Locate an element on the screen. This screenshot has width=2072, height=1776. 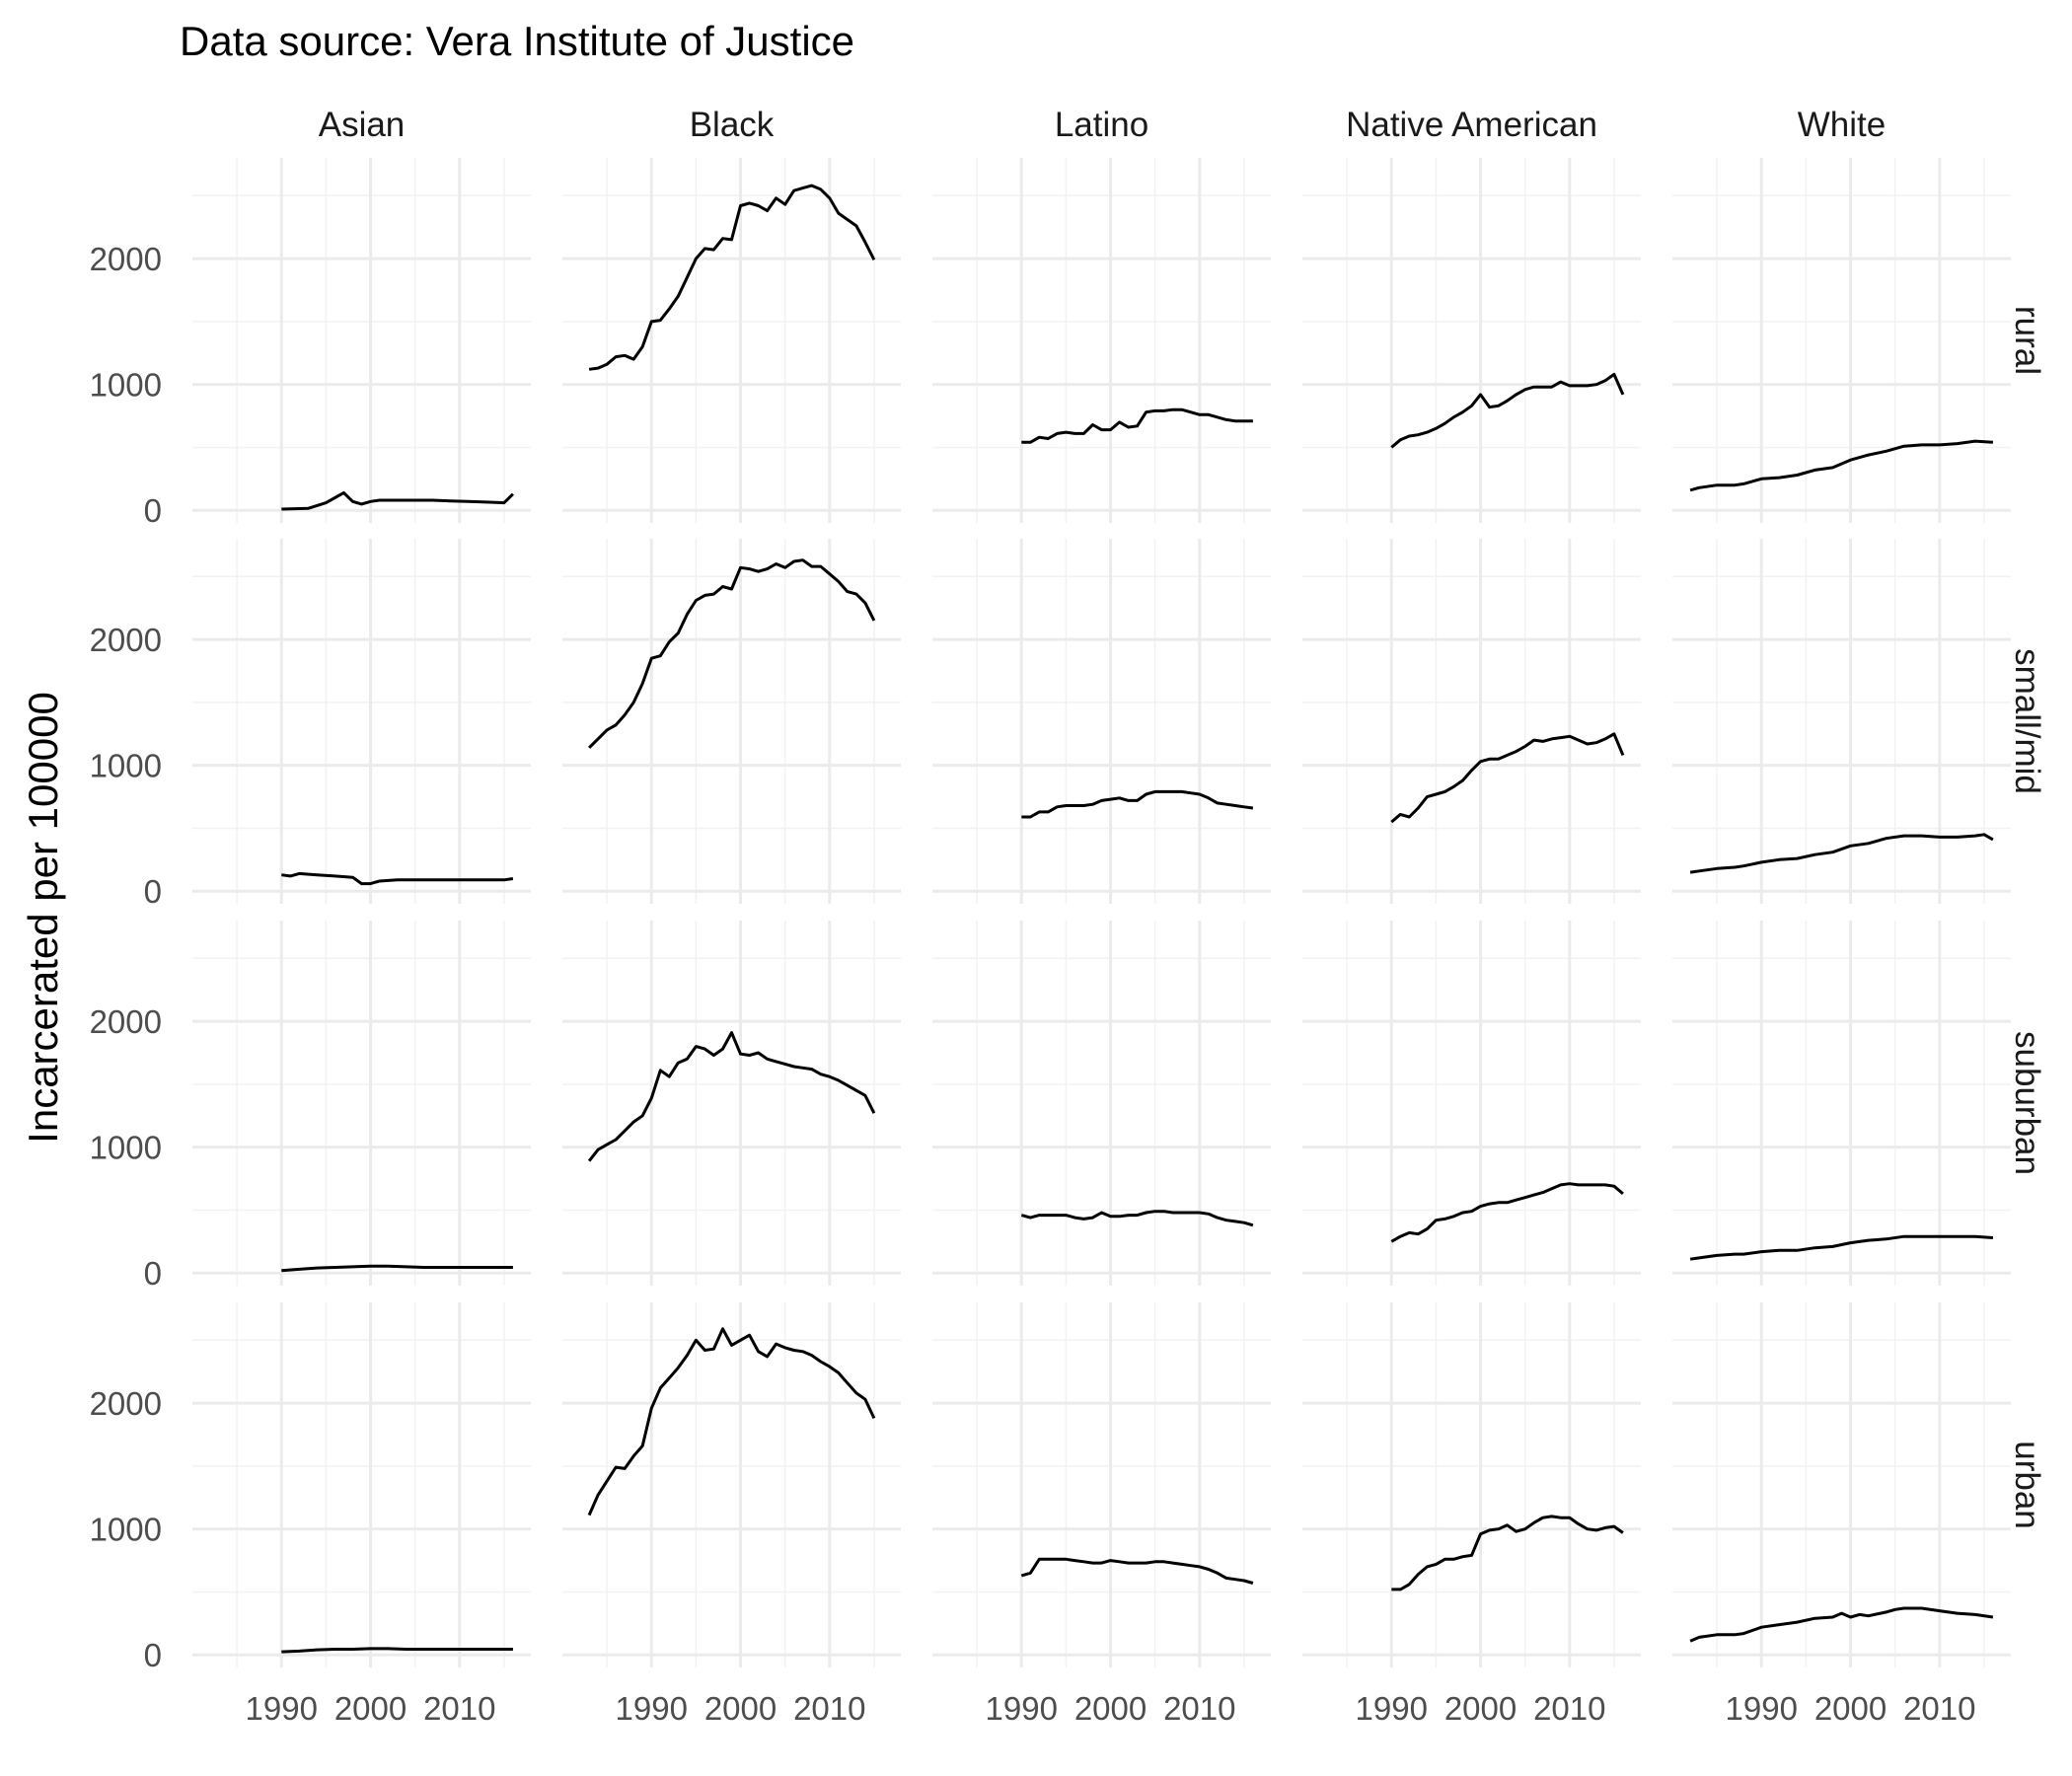
strip-label-asian: Asian is located at coordinates (363, 125).